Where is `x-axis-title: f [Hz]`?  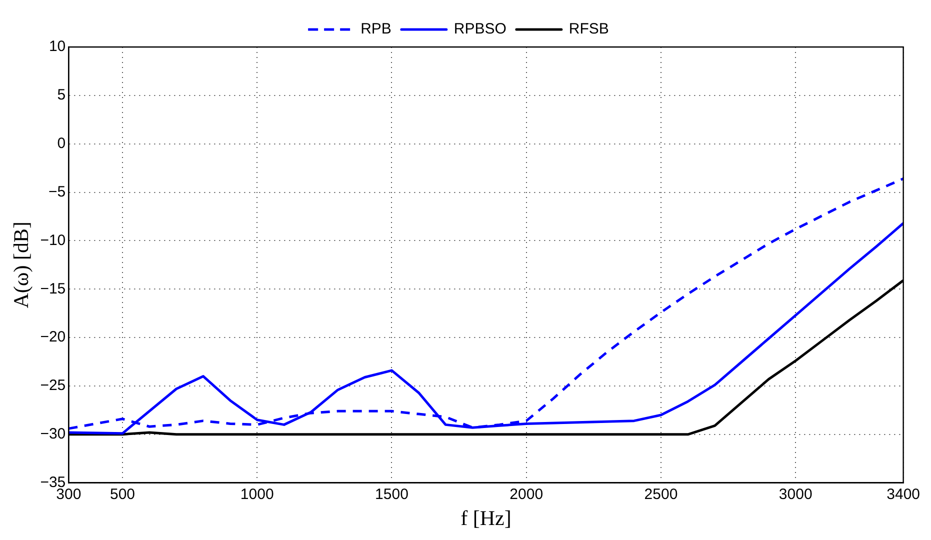 x-axis-title: f [Hz] is located at coordinates (486, 518).